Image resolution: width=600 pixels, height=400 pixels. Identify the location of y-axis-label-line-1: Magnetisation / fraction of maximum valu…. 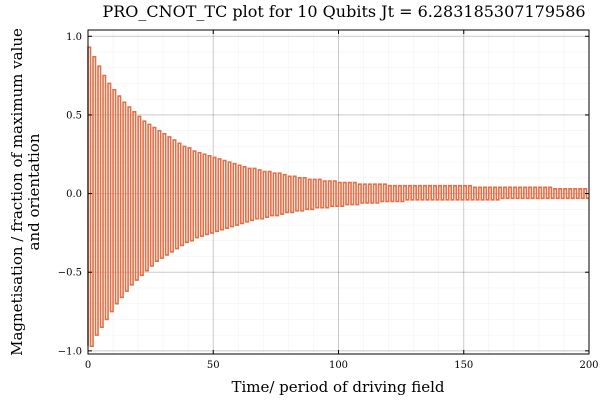
(17, 192).